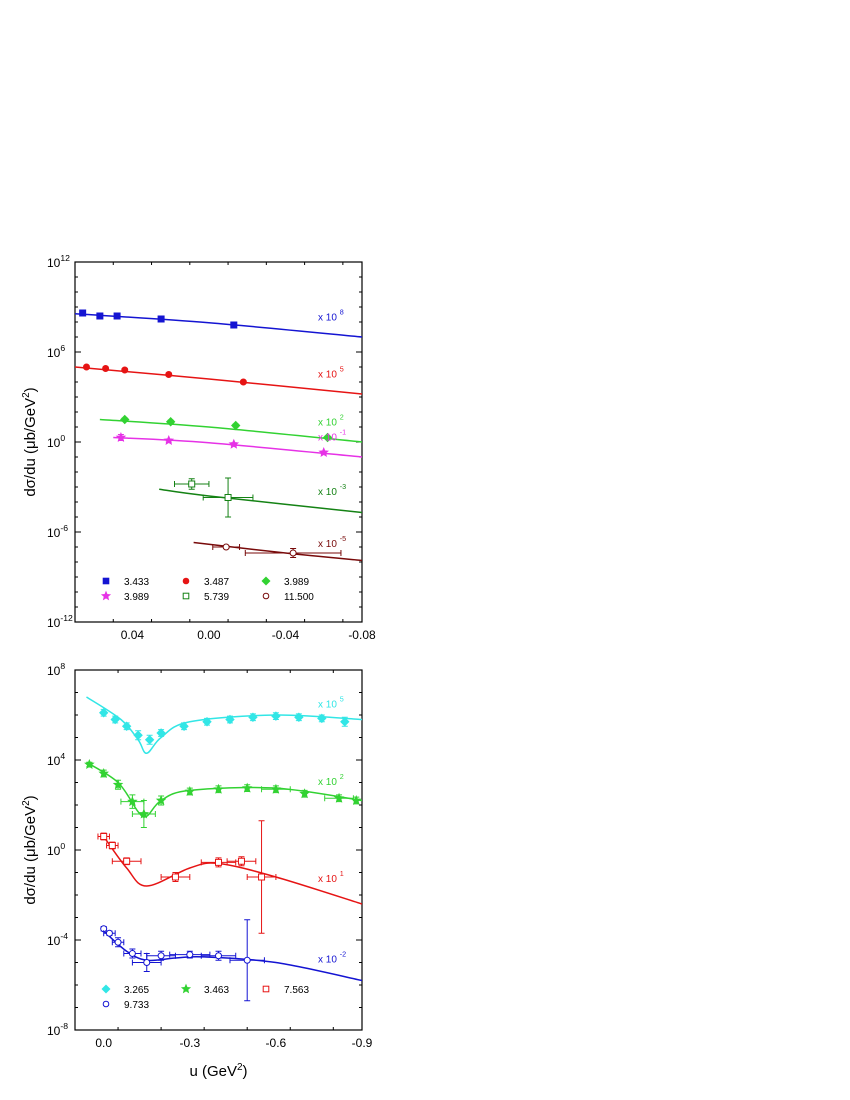 Image resolution: width=850 pixels, height=1100 pixels. What do you see at coordinates (216, 597) in the screenshot?
I see `legend-label: 5.739` at bounding box center [216, 597].